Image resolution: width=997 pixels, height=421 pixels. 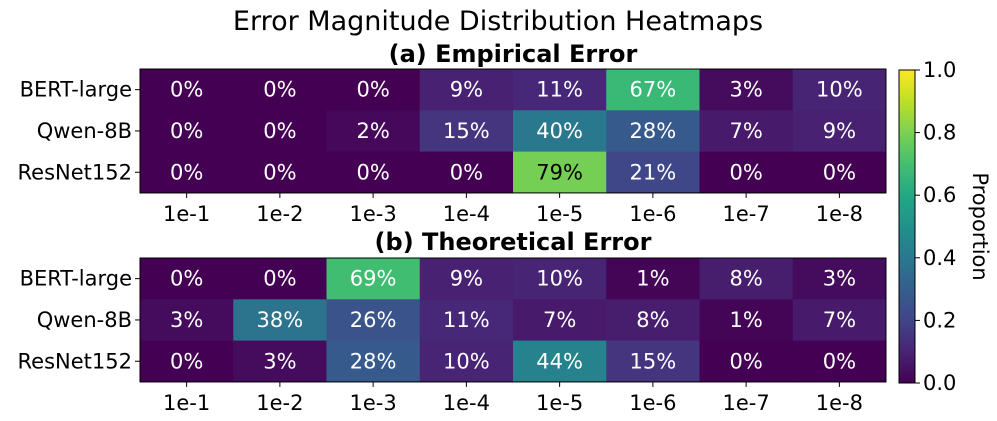 What do you see at coordinates (498, 21) in the screenshot?
I see `figure-title: Error Magnitude Distribution Heatmaps` at bounding box center [498, 21].